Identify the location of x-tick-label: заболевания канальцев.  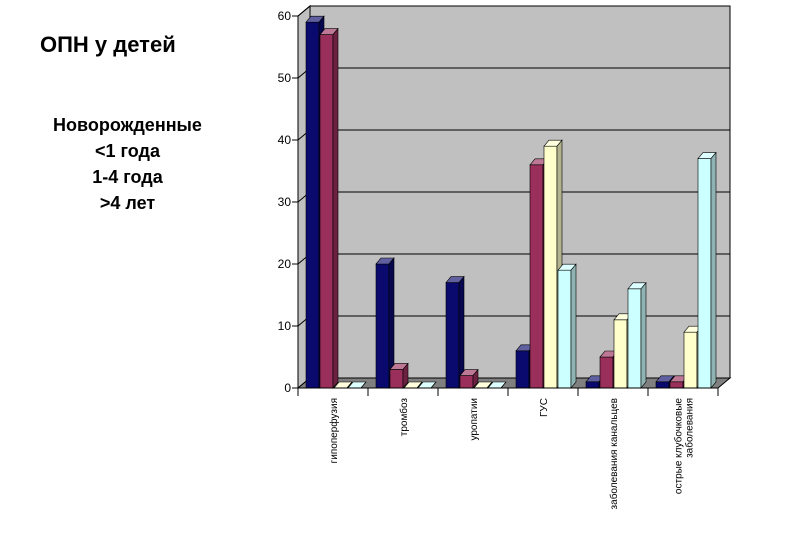
(614, 453).